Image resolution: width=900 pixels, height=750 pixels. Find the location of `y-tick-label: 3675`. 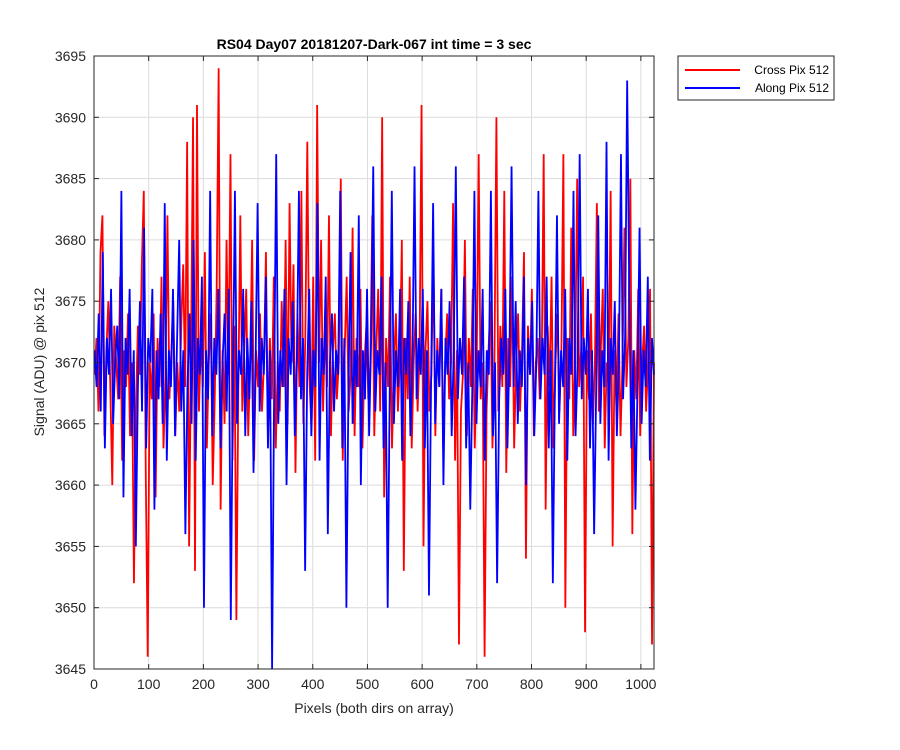

y-tick-label: 3675 is located at coordinates (70, 301).